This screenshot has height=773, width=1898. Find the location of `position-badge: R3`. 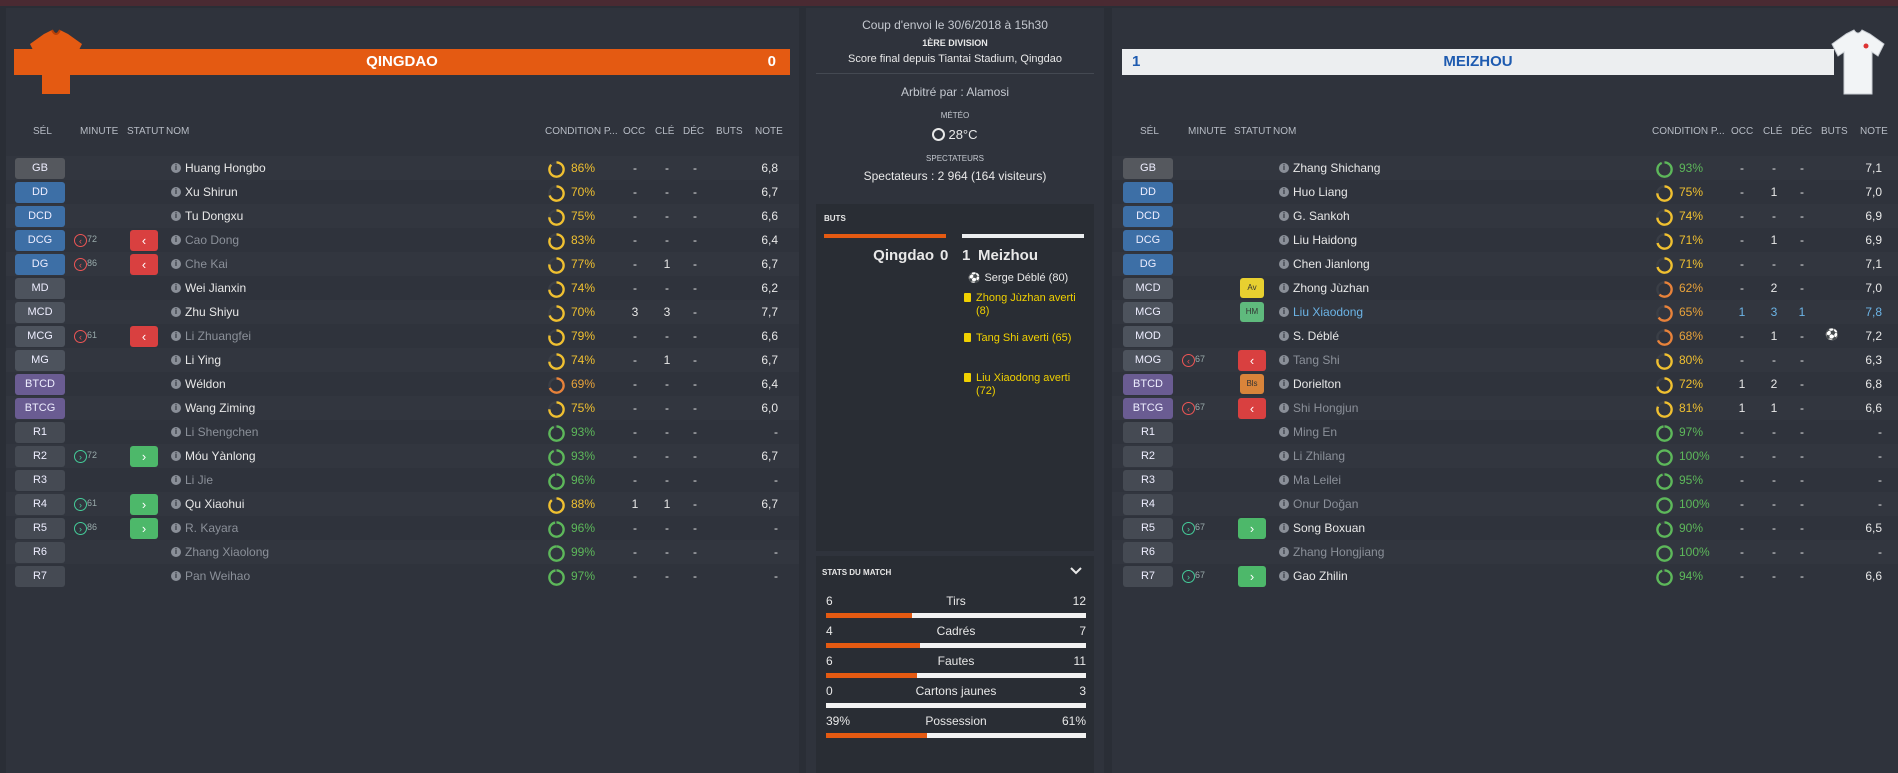

position-badge: R3 is located at coordinates (1148, 480).